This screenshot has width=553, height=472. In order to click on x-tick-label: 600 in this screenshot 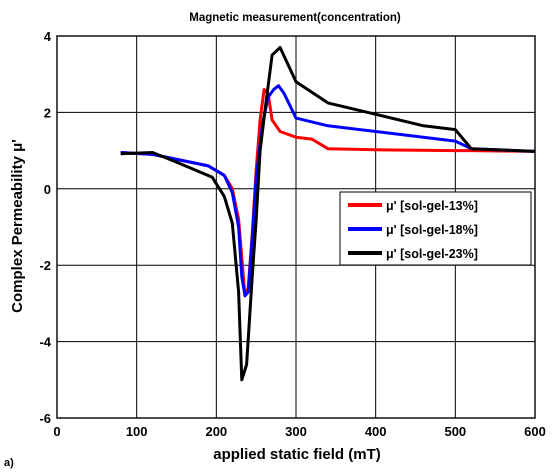, I will do `click(535, 431)`.